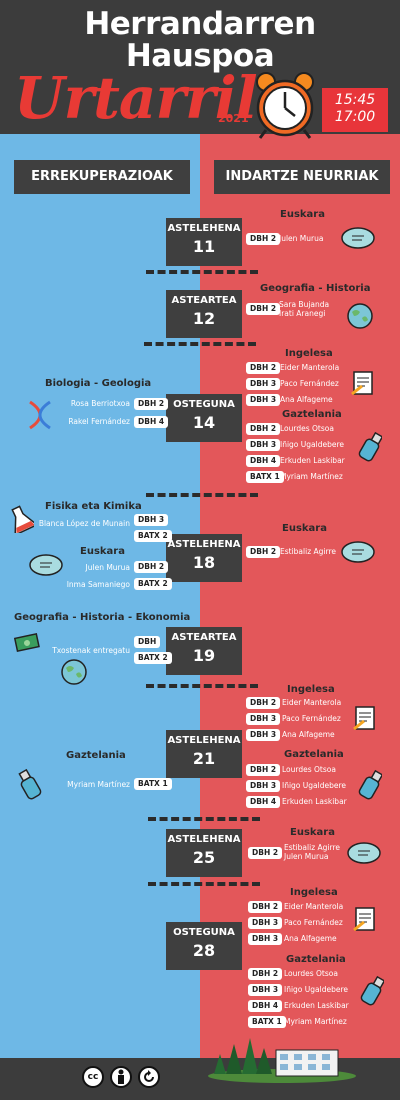  What do you see at coordinates (302, 313) in the screenshot?
I see `teacher-name: Irati Aranegi` at bounding box center [302, 313].